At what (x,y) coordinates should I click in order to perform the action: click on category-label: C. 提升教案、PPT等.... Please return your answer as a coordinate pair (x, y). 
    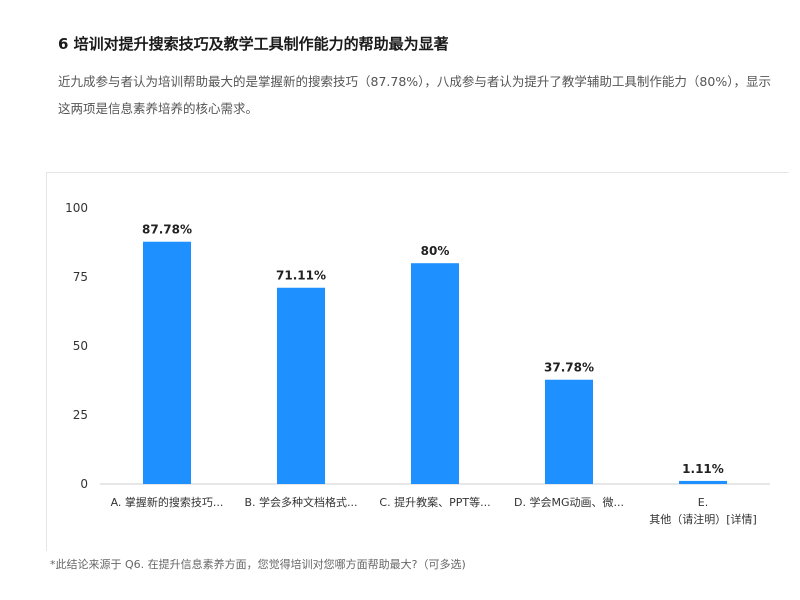
    Looking at the image, I should click on (434, 502).